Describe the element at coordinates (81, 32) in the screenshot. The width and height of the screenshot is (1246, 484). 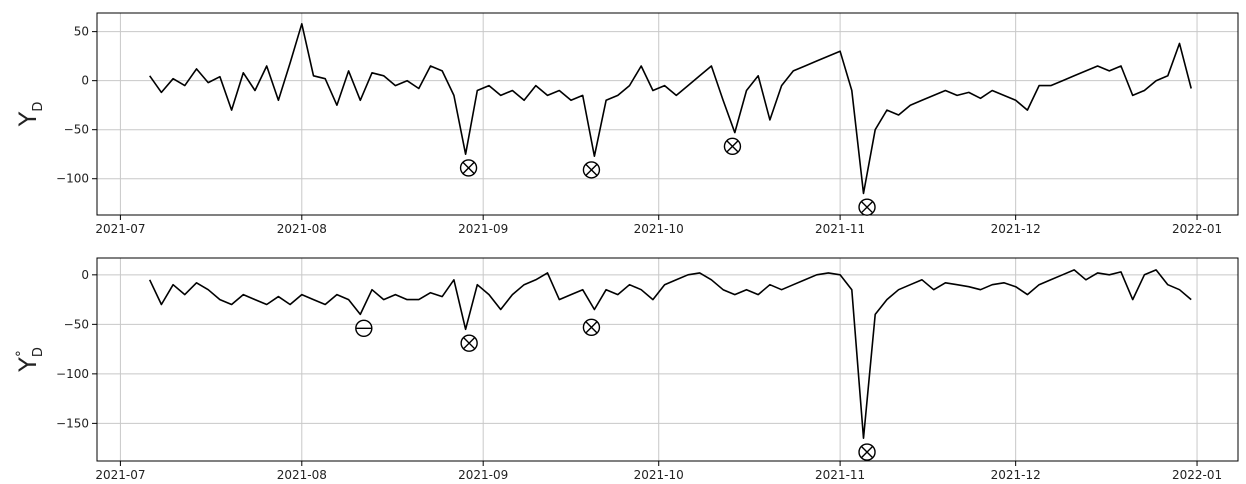
I see `y-tick-label: 50` at that location.